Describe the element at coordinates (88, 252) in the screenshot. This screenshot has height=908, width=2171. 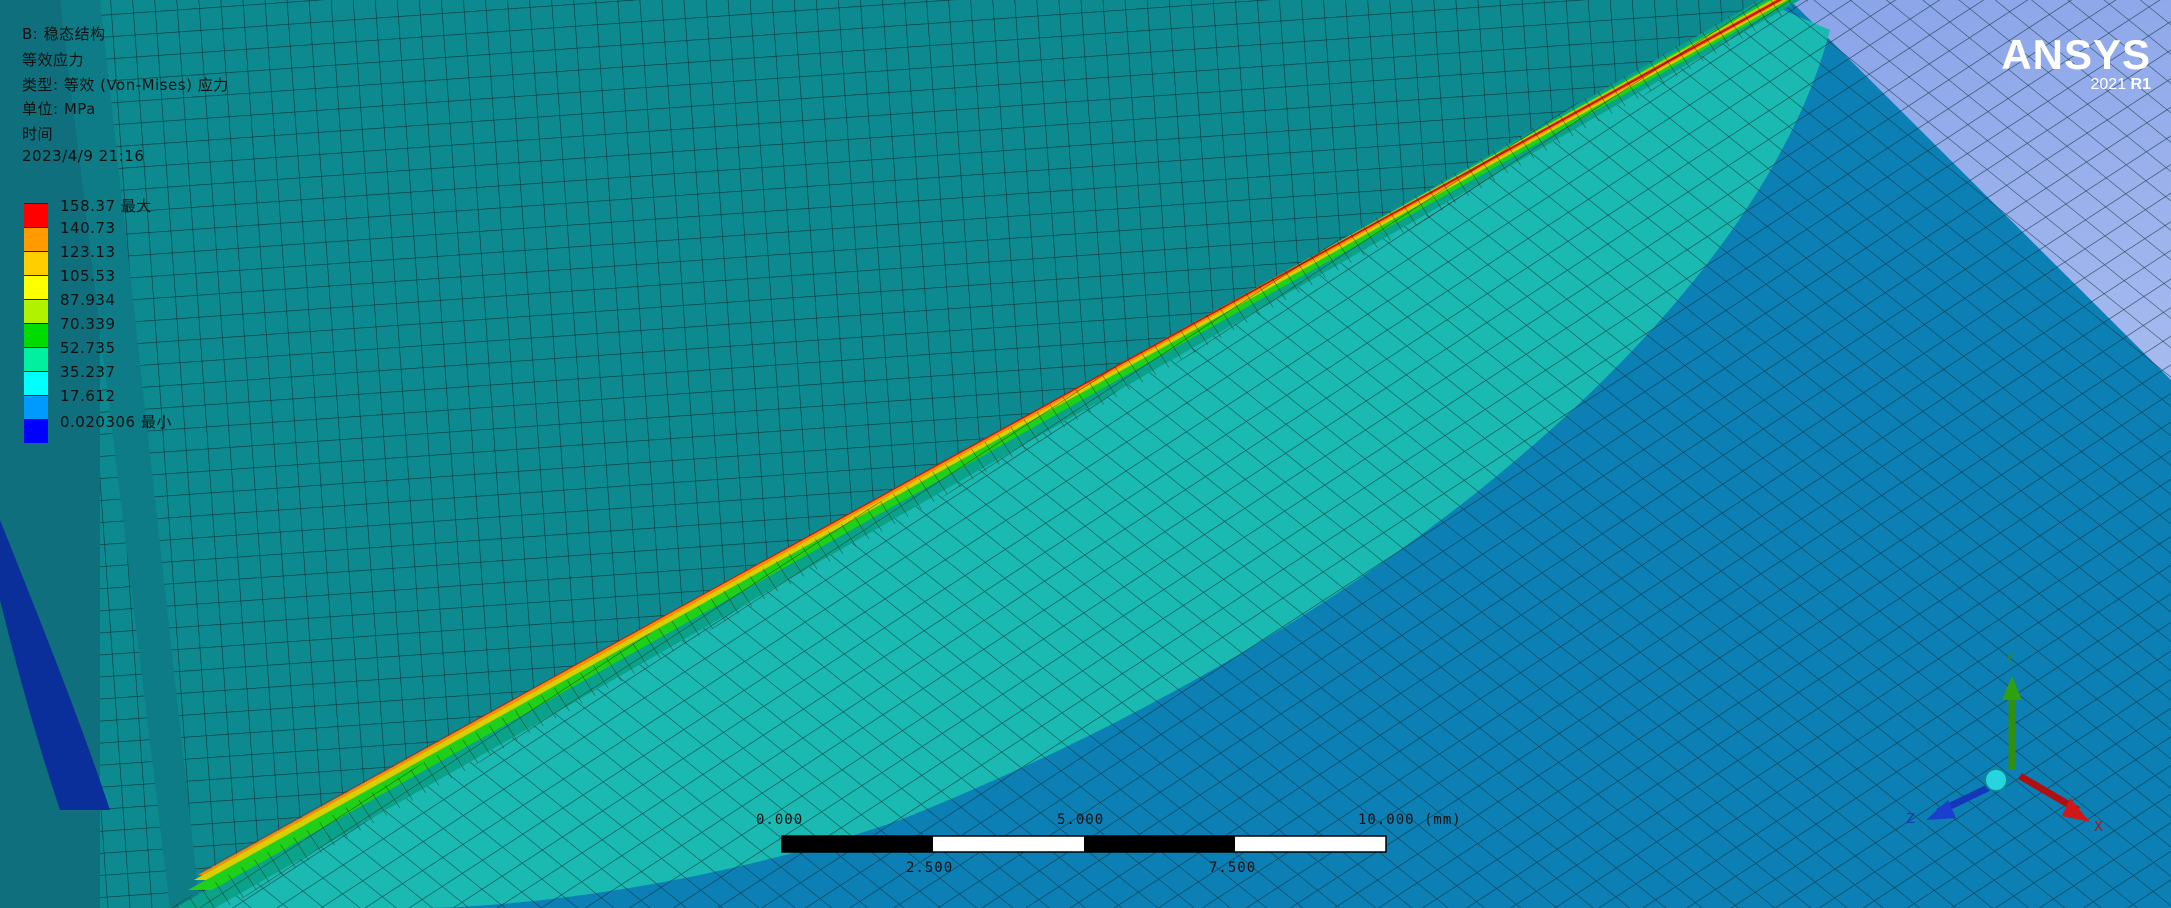
I see `legend-value: 123.13` at that location.